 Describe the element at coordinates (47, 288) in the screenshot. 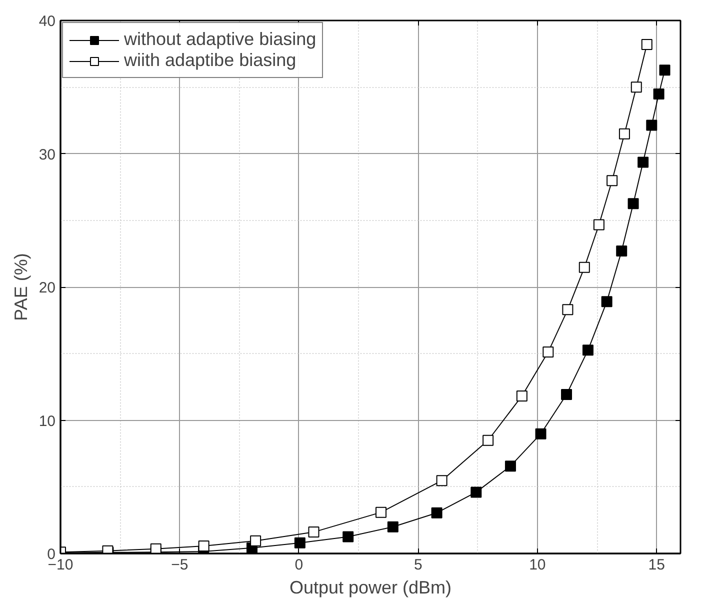

I see `y-tick-label: 20` at that location.